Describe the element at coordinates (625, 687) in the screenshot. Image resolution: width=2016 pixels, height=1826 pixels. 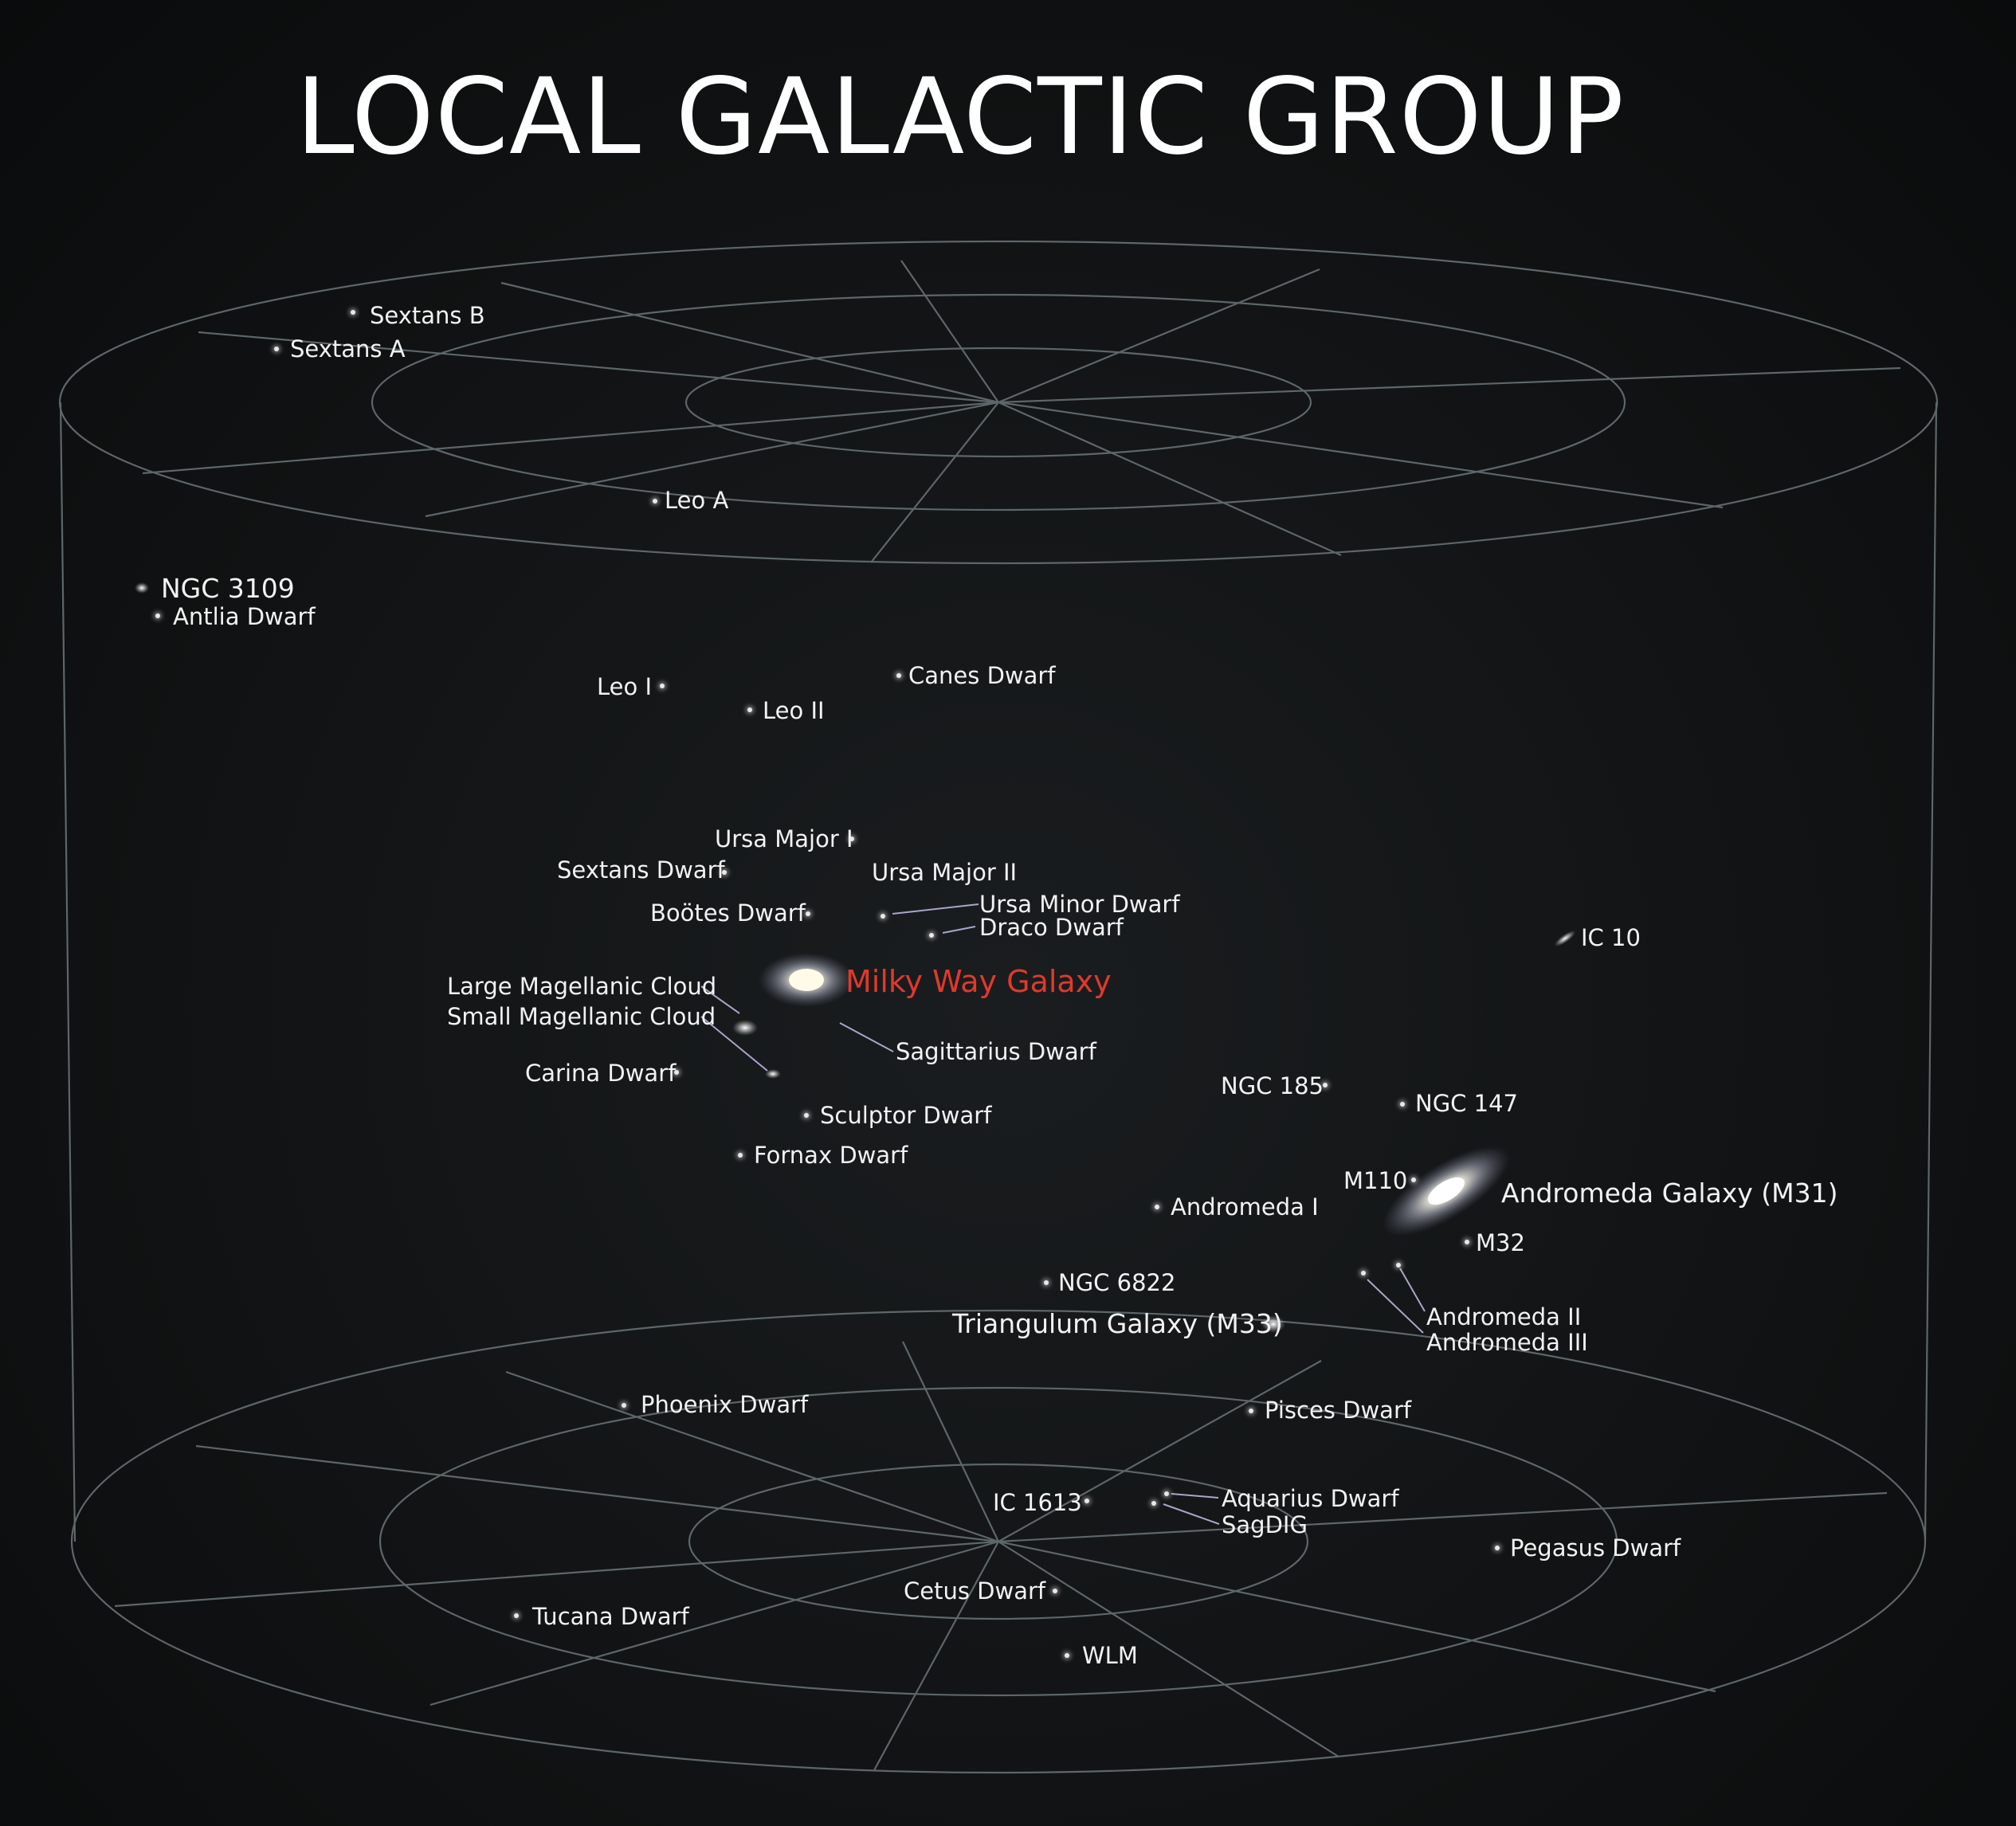
I see `label-leo-i: Leo I` at that location.